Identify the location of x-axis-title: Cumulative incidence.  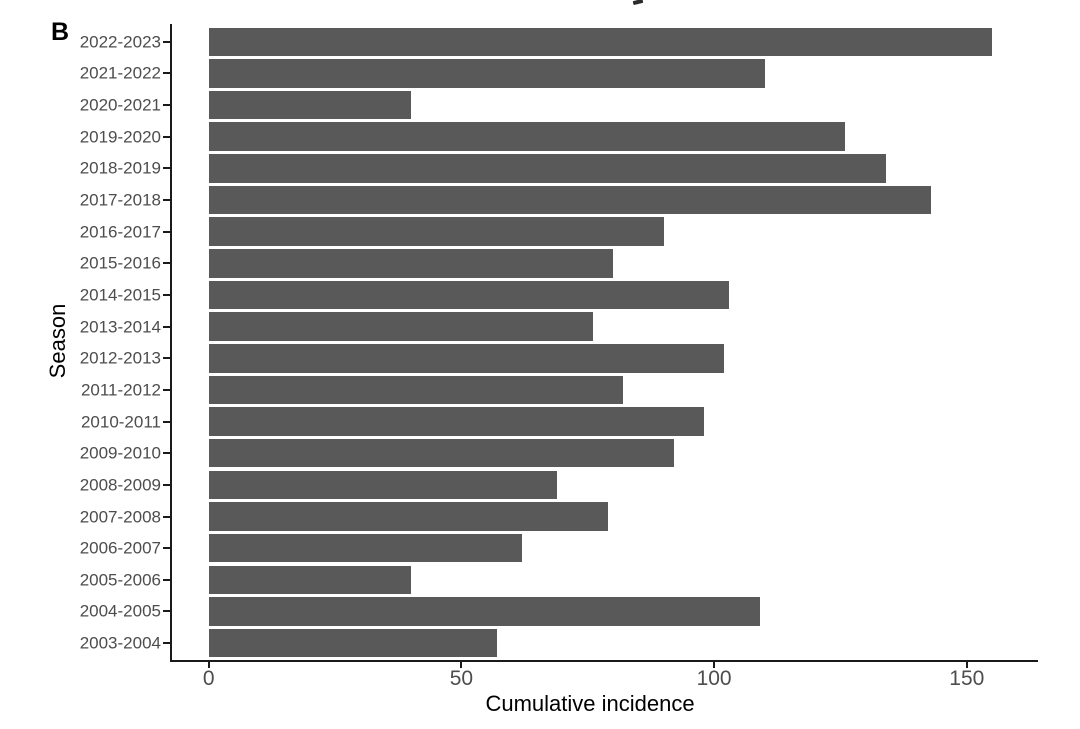
(590, 703).